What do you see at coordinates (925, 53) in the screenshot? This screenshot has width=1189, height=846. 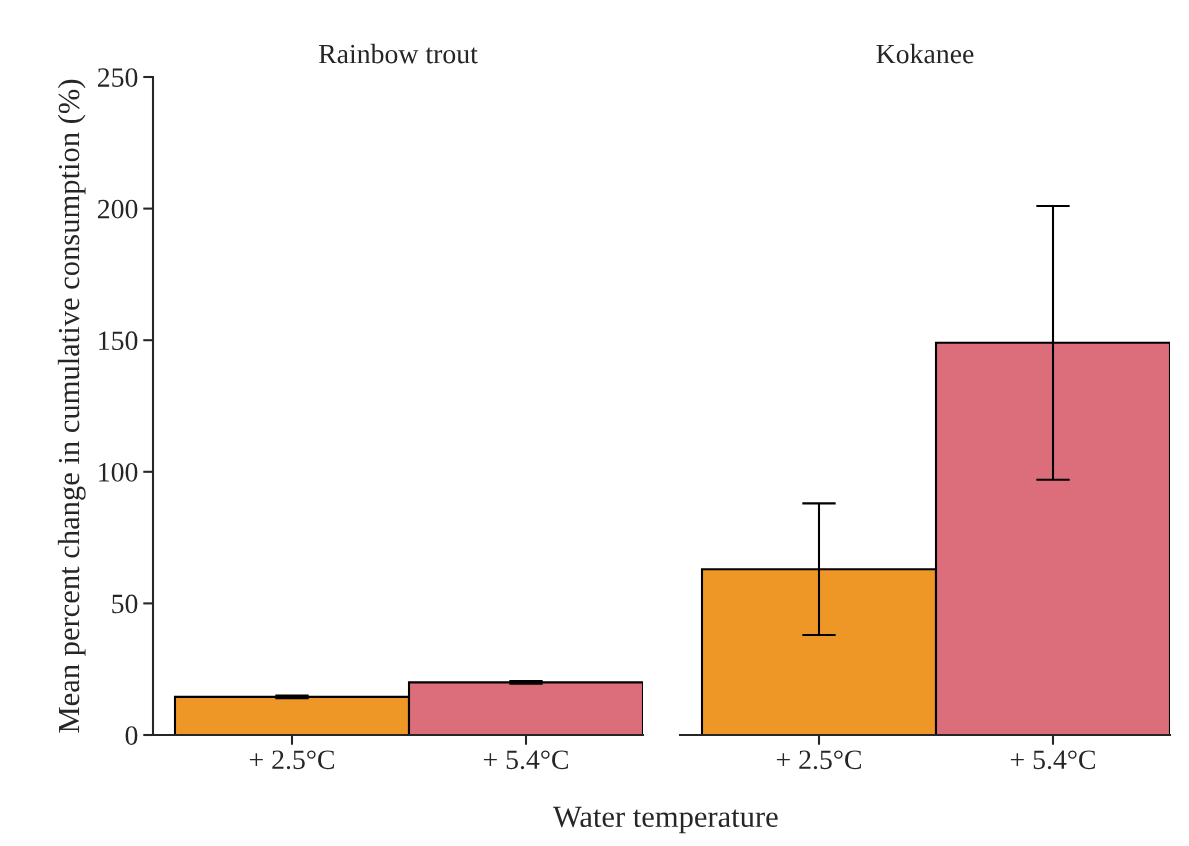 I see `chart-title: Kokanee` at bounding box center [925, 53].